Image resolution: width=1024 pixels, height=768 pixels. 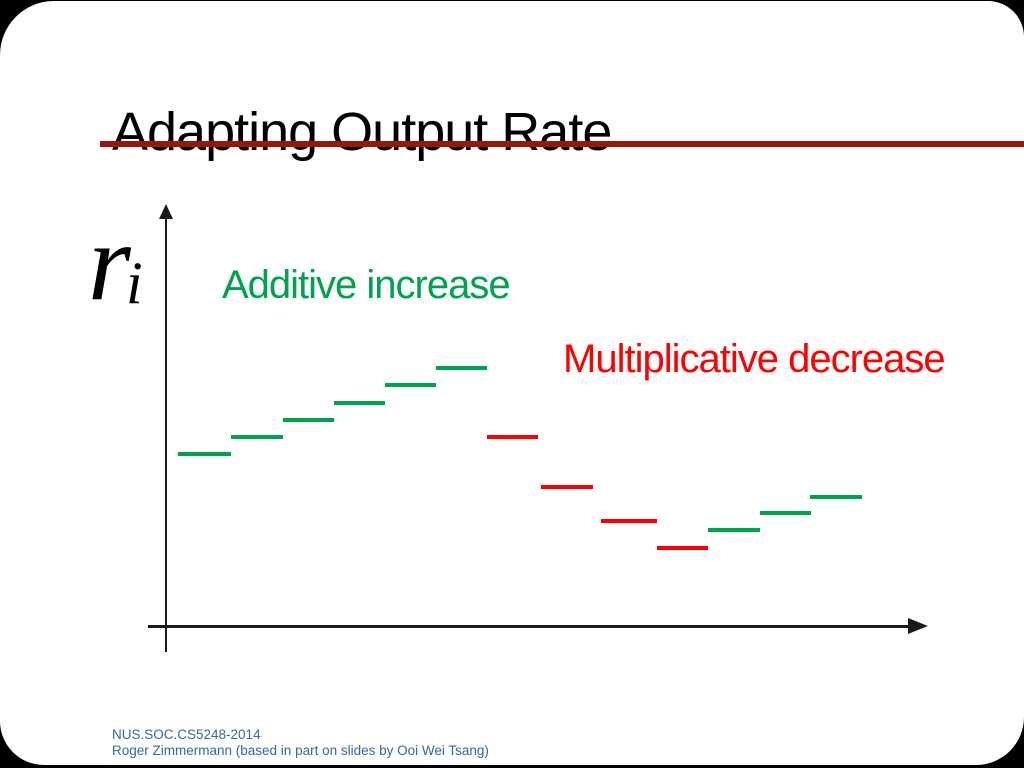 I want to click on x-axis-arrow-icon, so click(x=918, y=626).